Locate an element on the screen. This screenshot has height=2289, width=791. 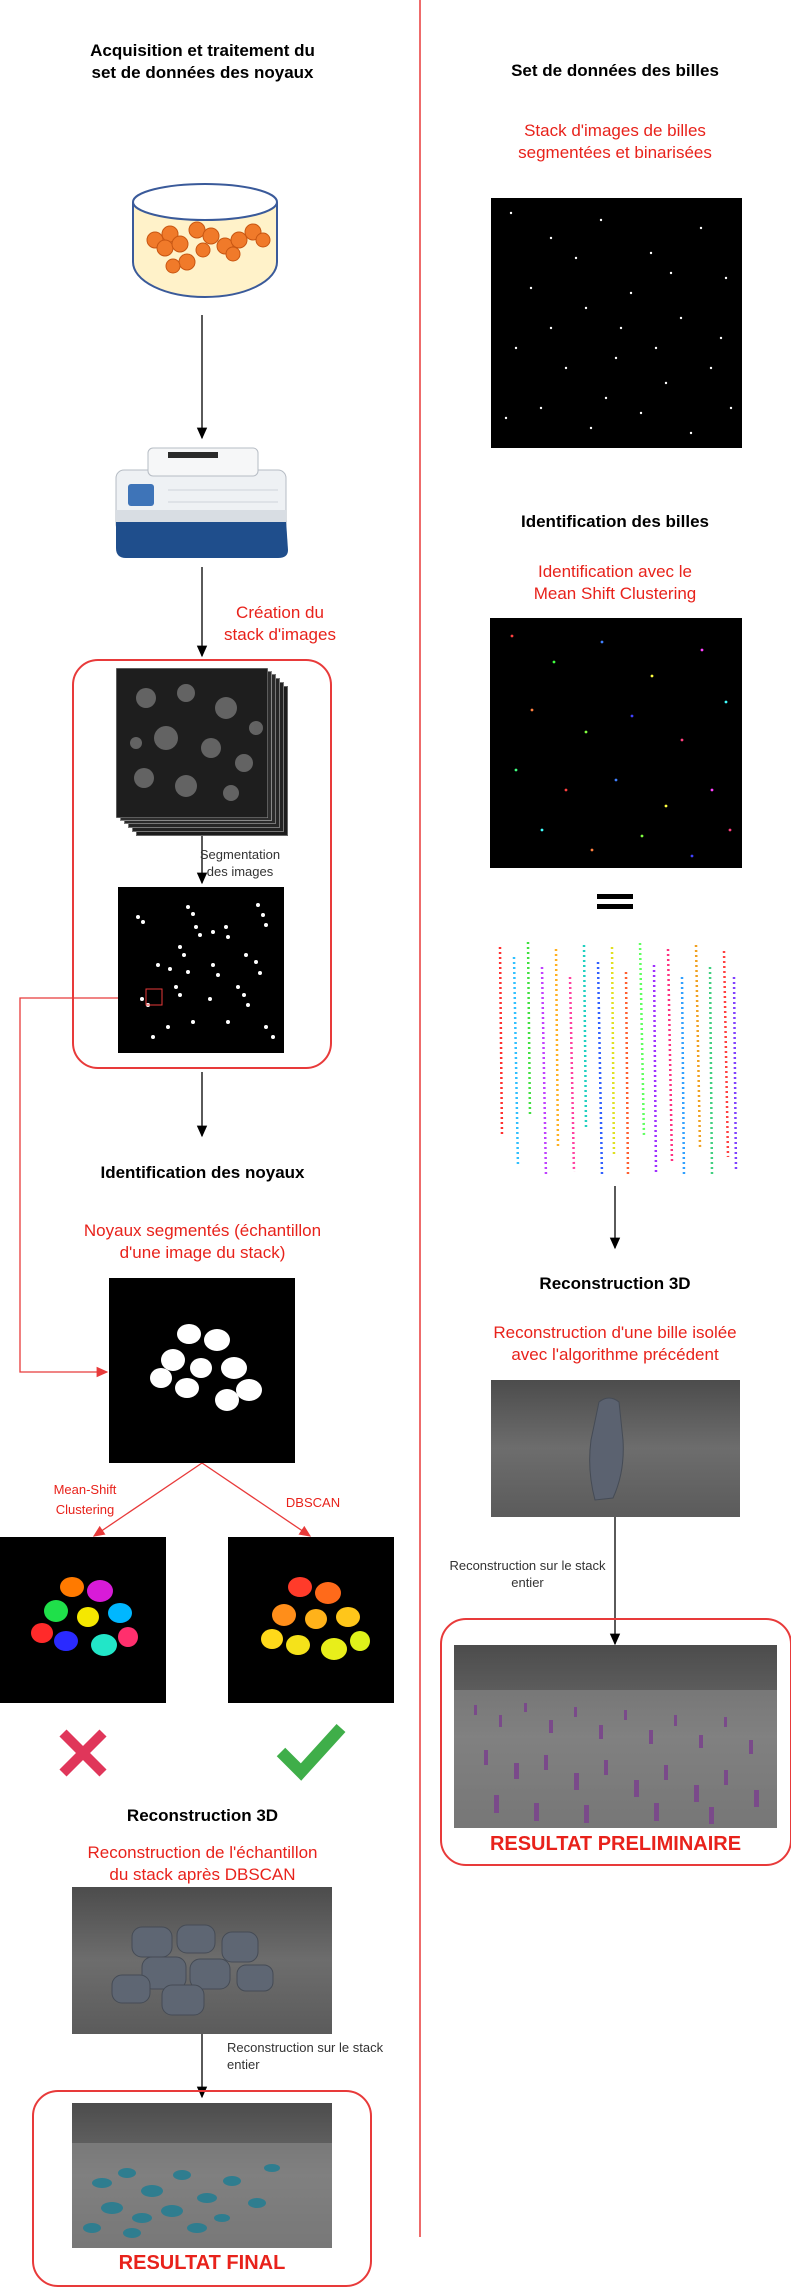
dbscan-label: DBSCAN is located at coordinates (313, 1502).